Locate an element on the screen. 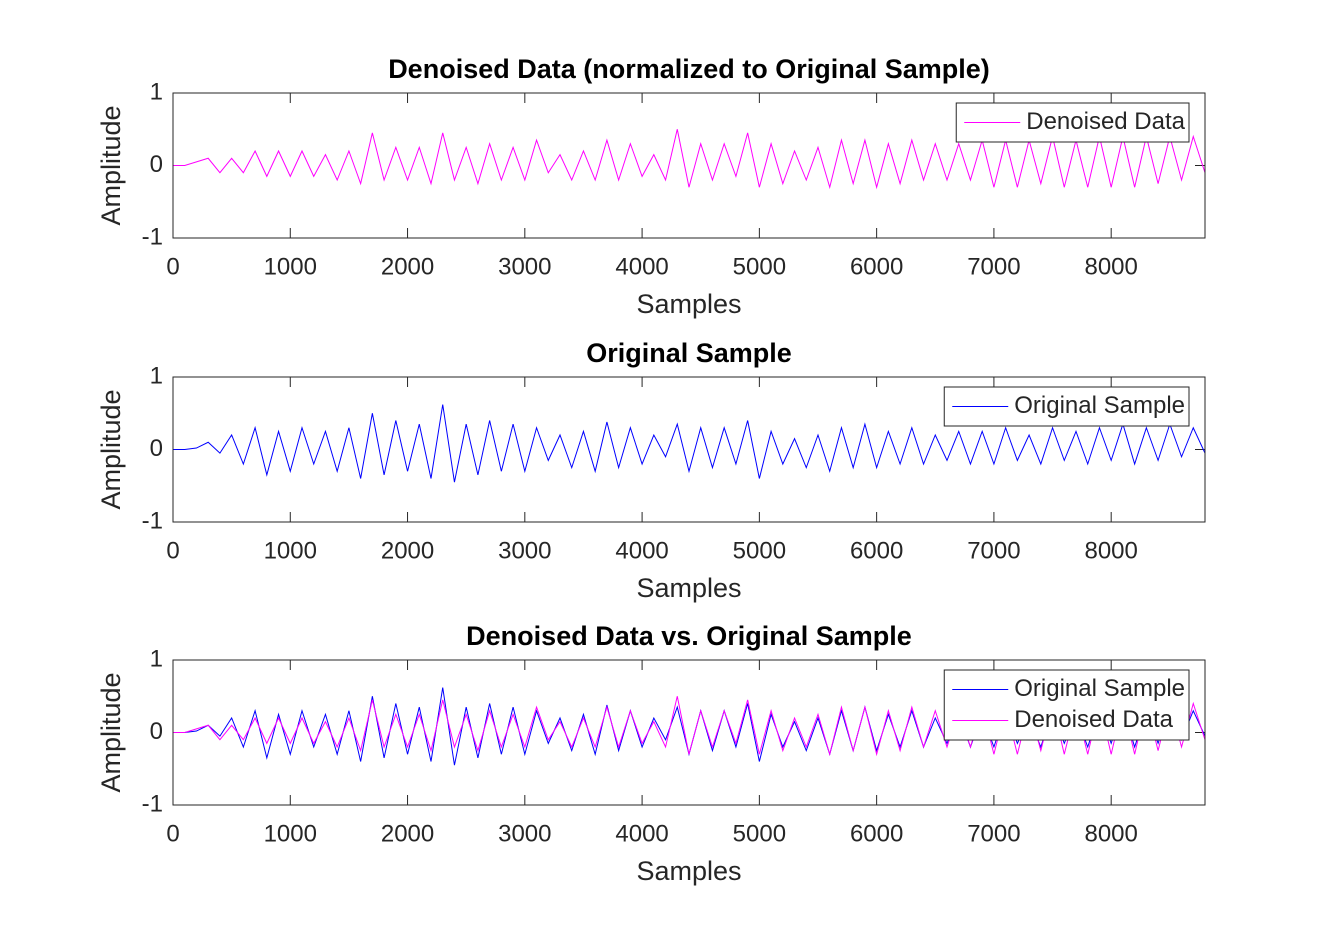  chart-title: Original Sample is located at coordinates (689, 353).